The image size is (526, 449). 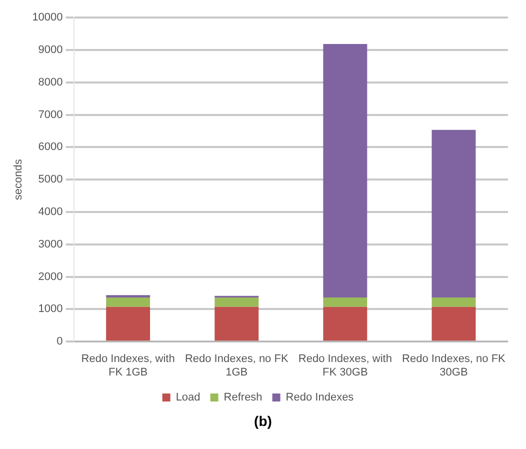 I want to click on x-tick-label: Redo Indexes, with FK 1GB, so click(x=128, y=365).